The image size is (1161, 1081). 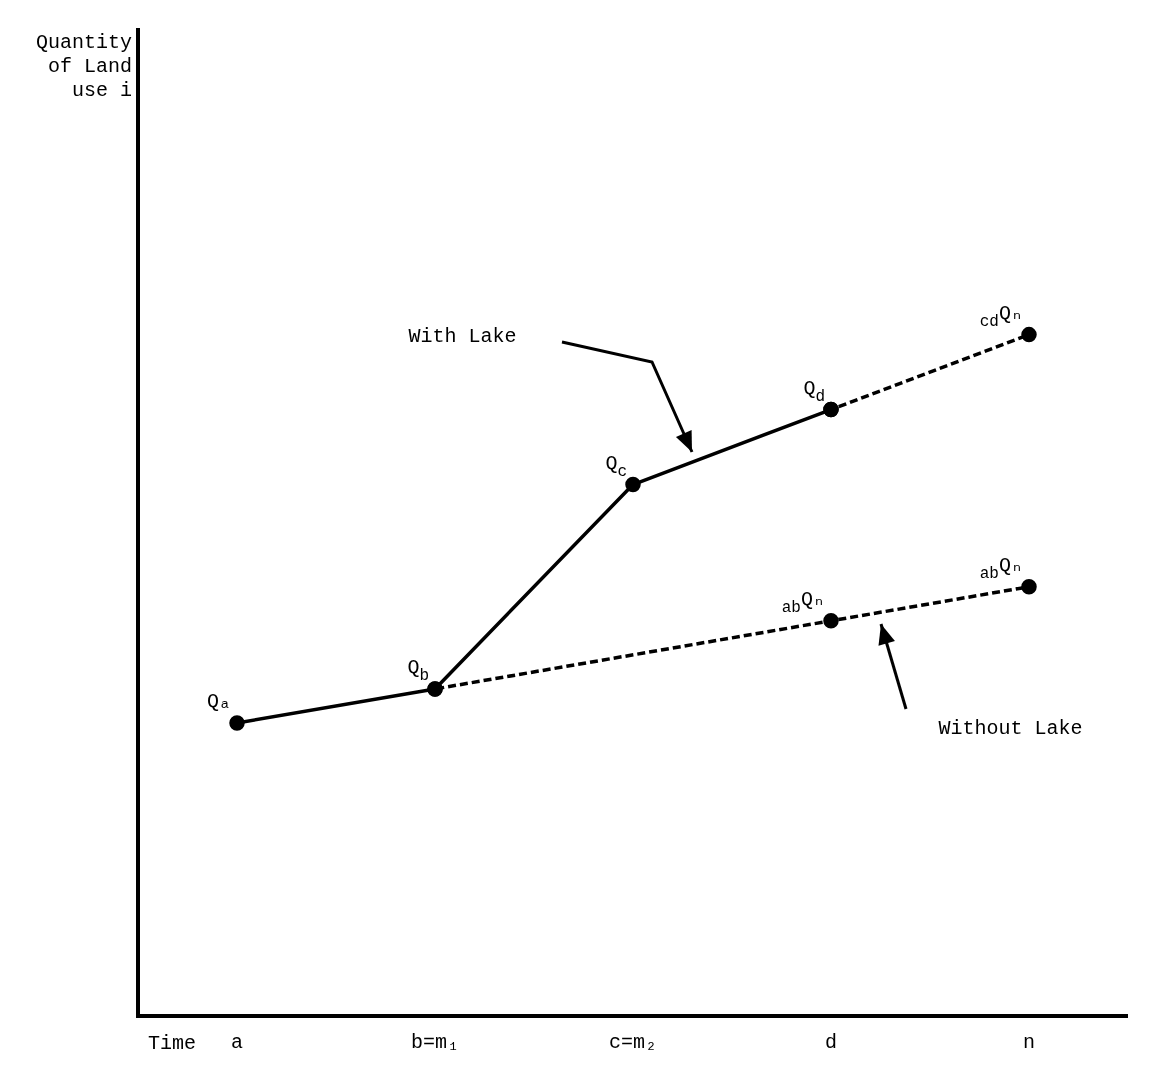 I want to click on text: Quantity of Land use i, so click(x=84, y=66).